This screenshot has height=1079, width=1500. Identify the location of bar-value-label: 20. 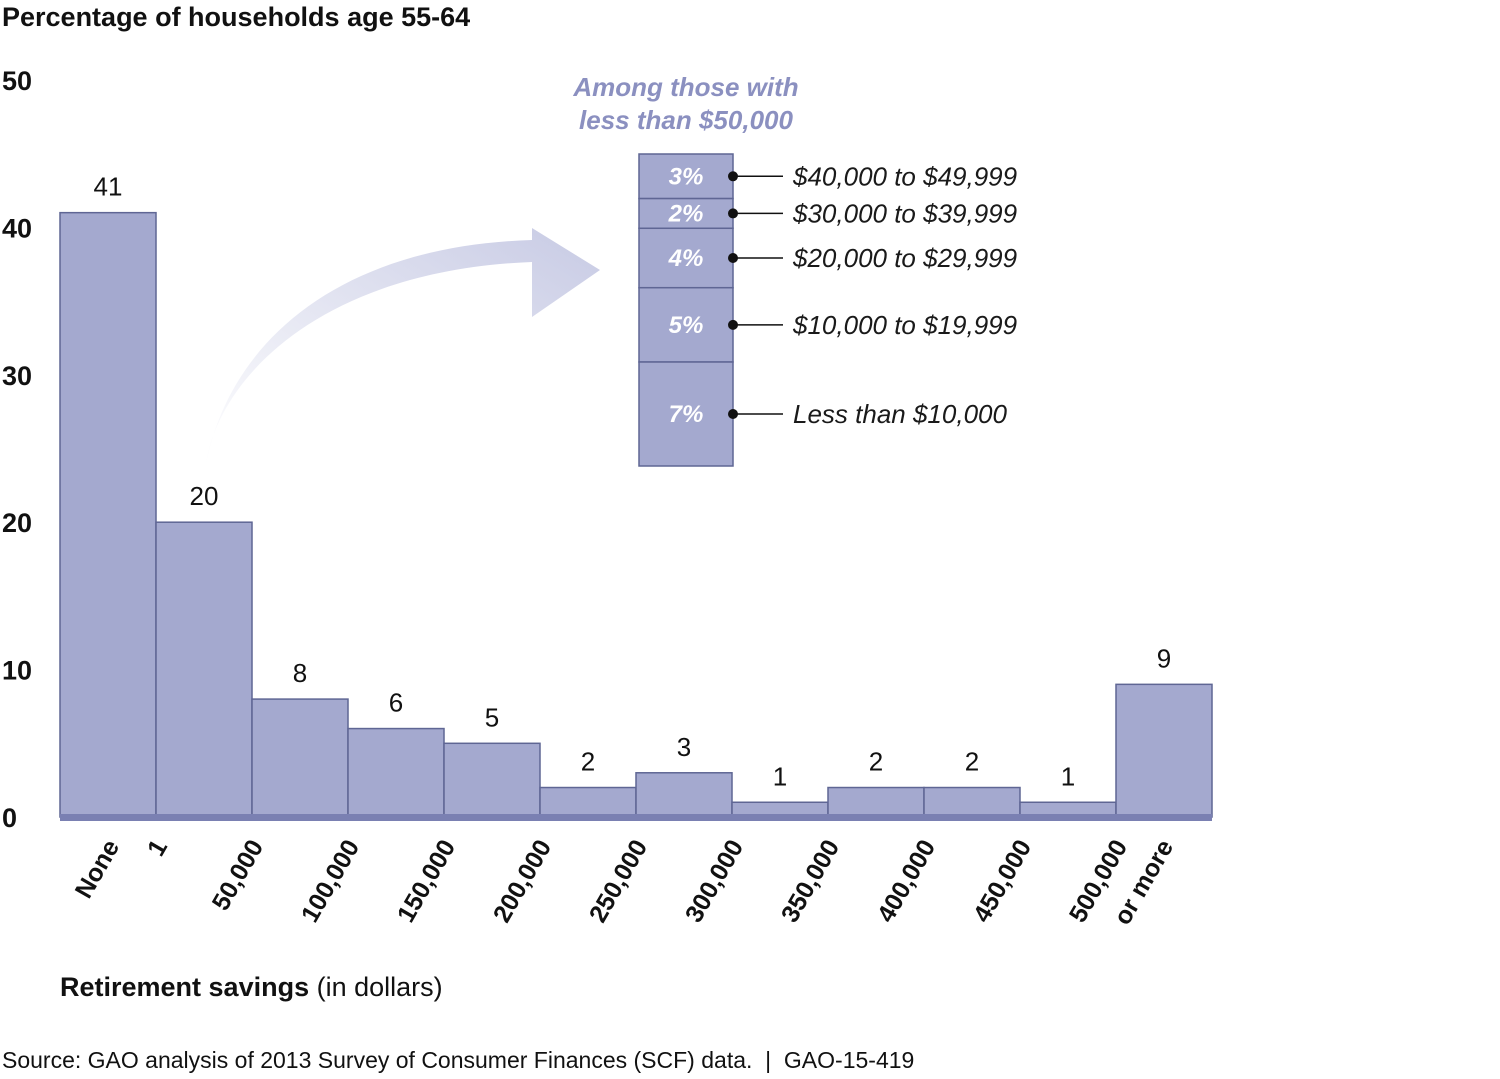
(204, 496).